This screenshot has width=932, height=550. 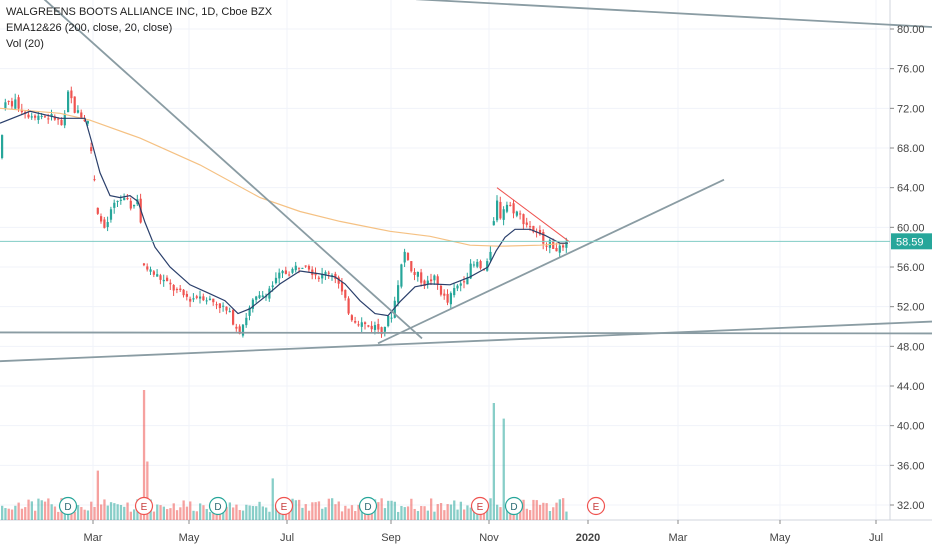 What do you see at coordinates (876, 538) in the screenshot?
I see `x-tick-label: Jul` at bounding box center [876, 538].